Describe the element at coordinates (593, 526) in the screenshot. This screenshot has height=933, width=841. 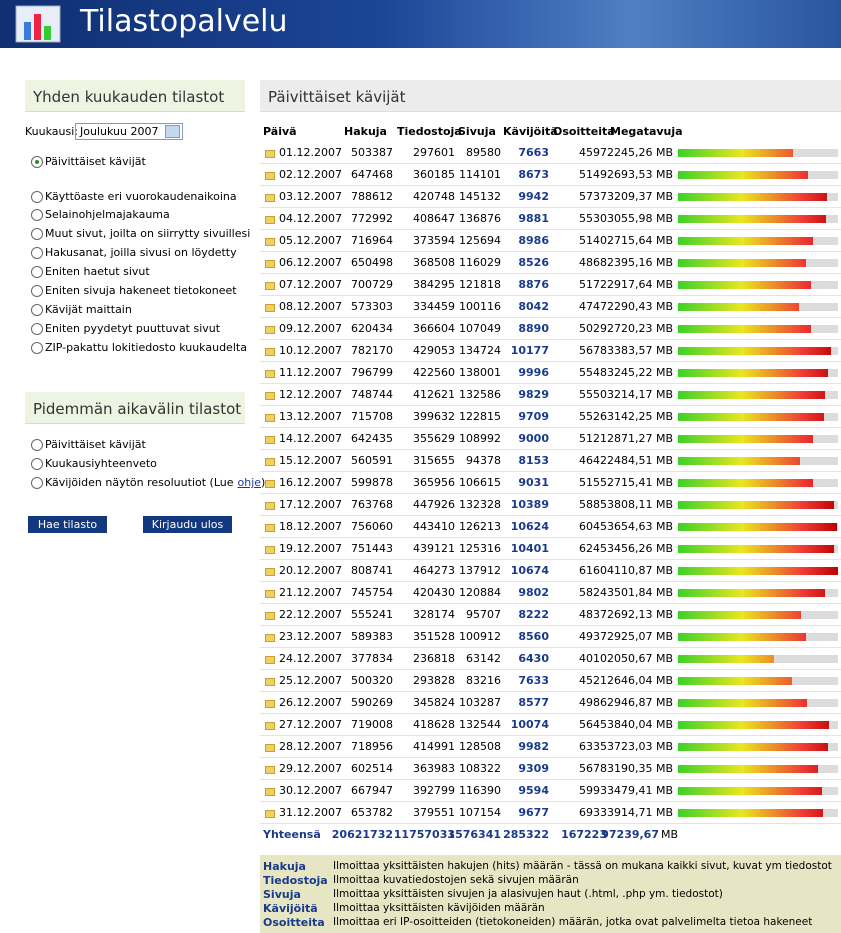
I see `data-cell: 6045` at that location.